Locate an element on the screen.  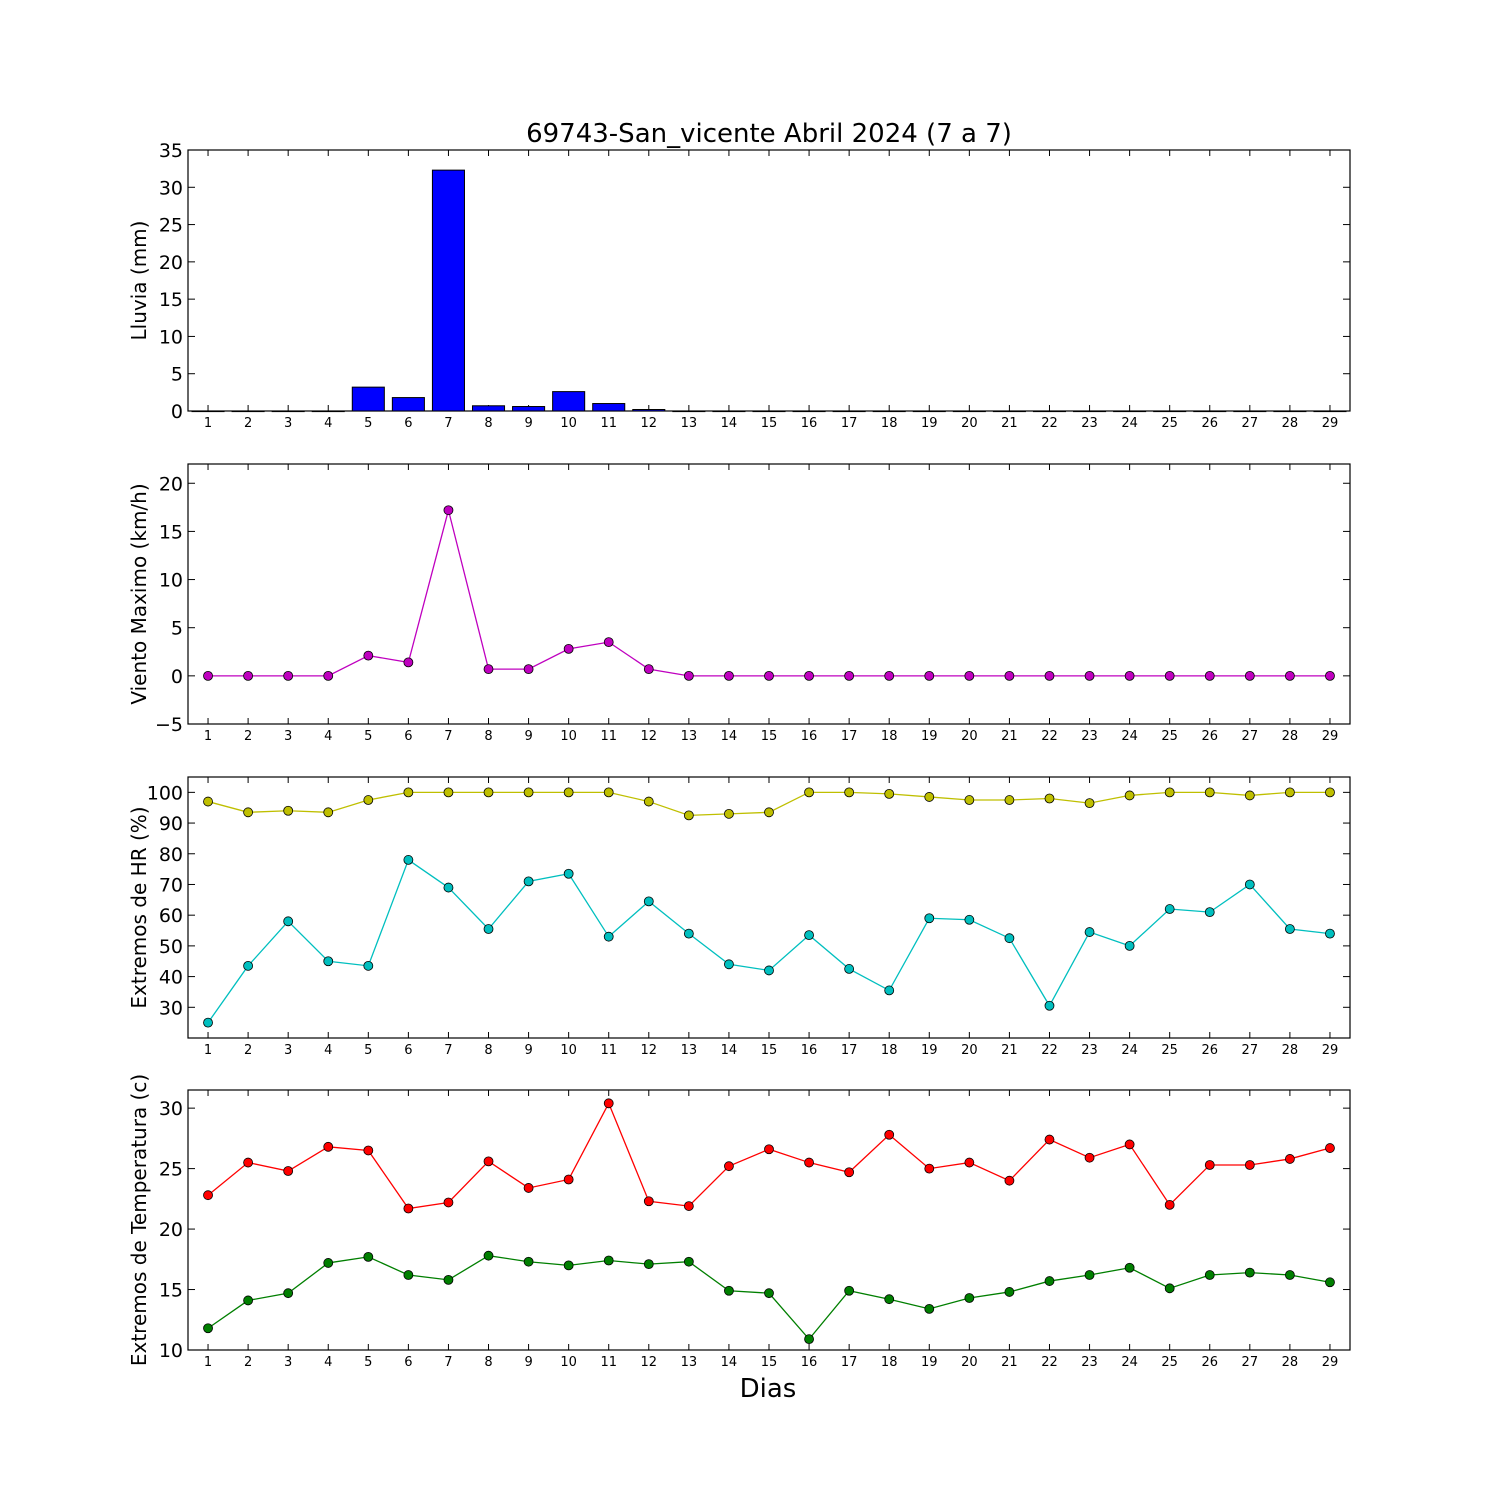
x-tick-label: 9 is located at coordinates (528, 423).